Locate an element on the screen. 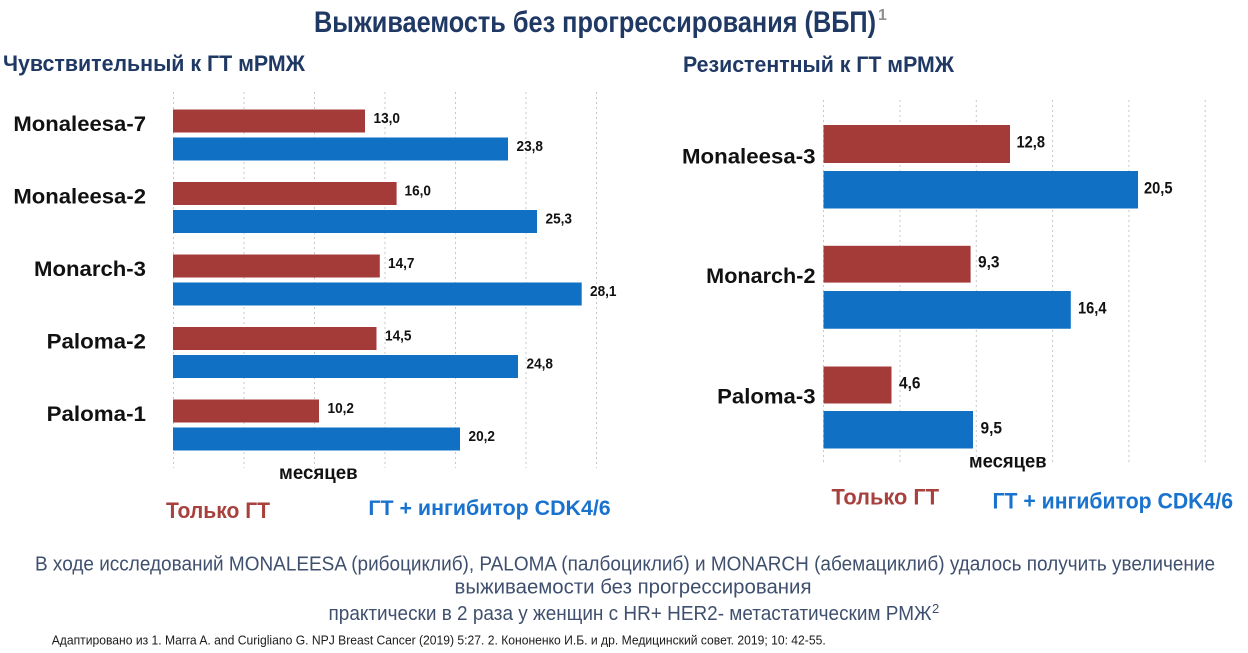  svg-text: 14,5 is located at coordinates (398, 336).